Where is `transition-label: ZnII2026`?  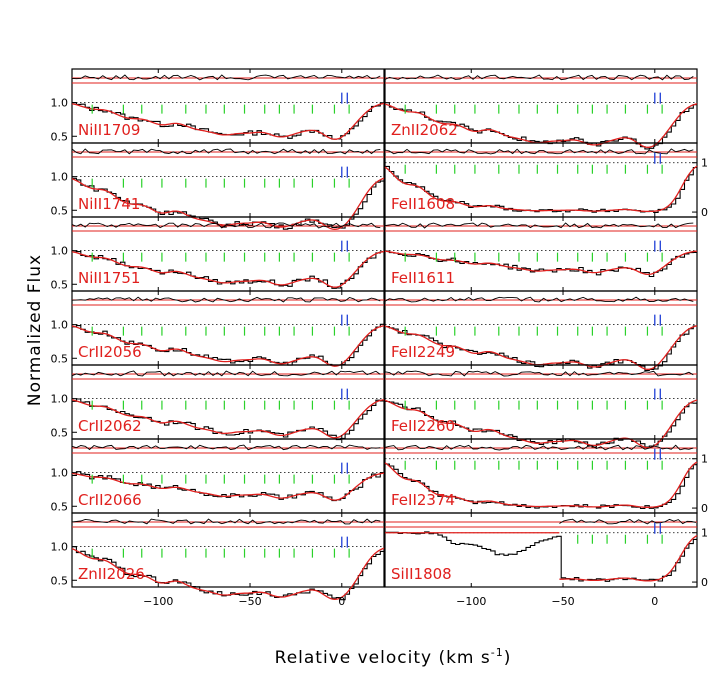 transition-label: ZnII2026 is located at coordinates (111, 574).